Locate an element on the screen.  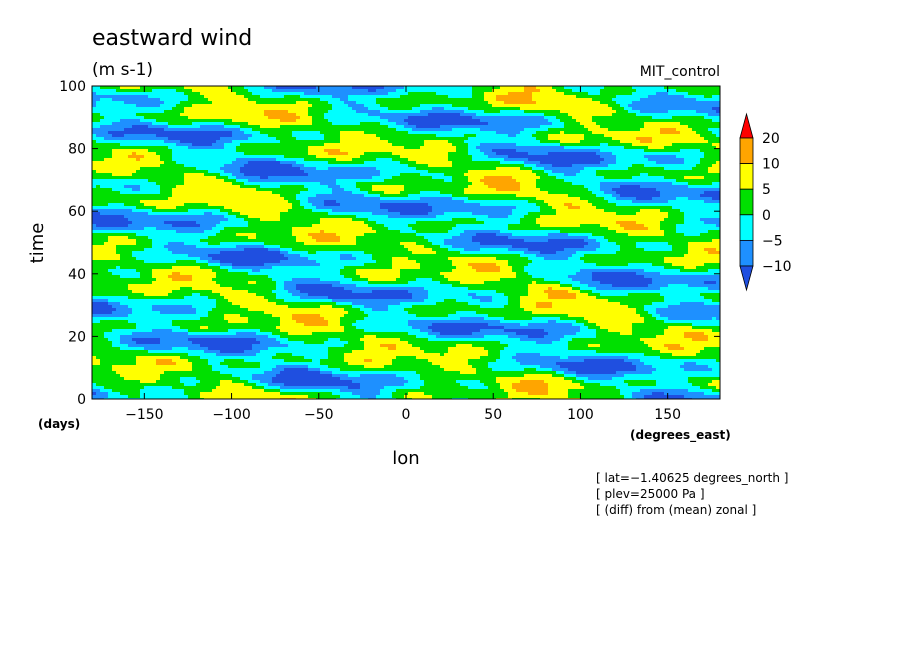
colorbar-label: 5 is located at coordinates (766, 190).